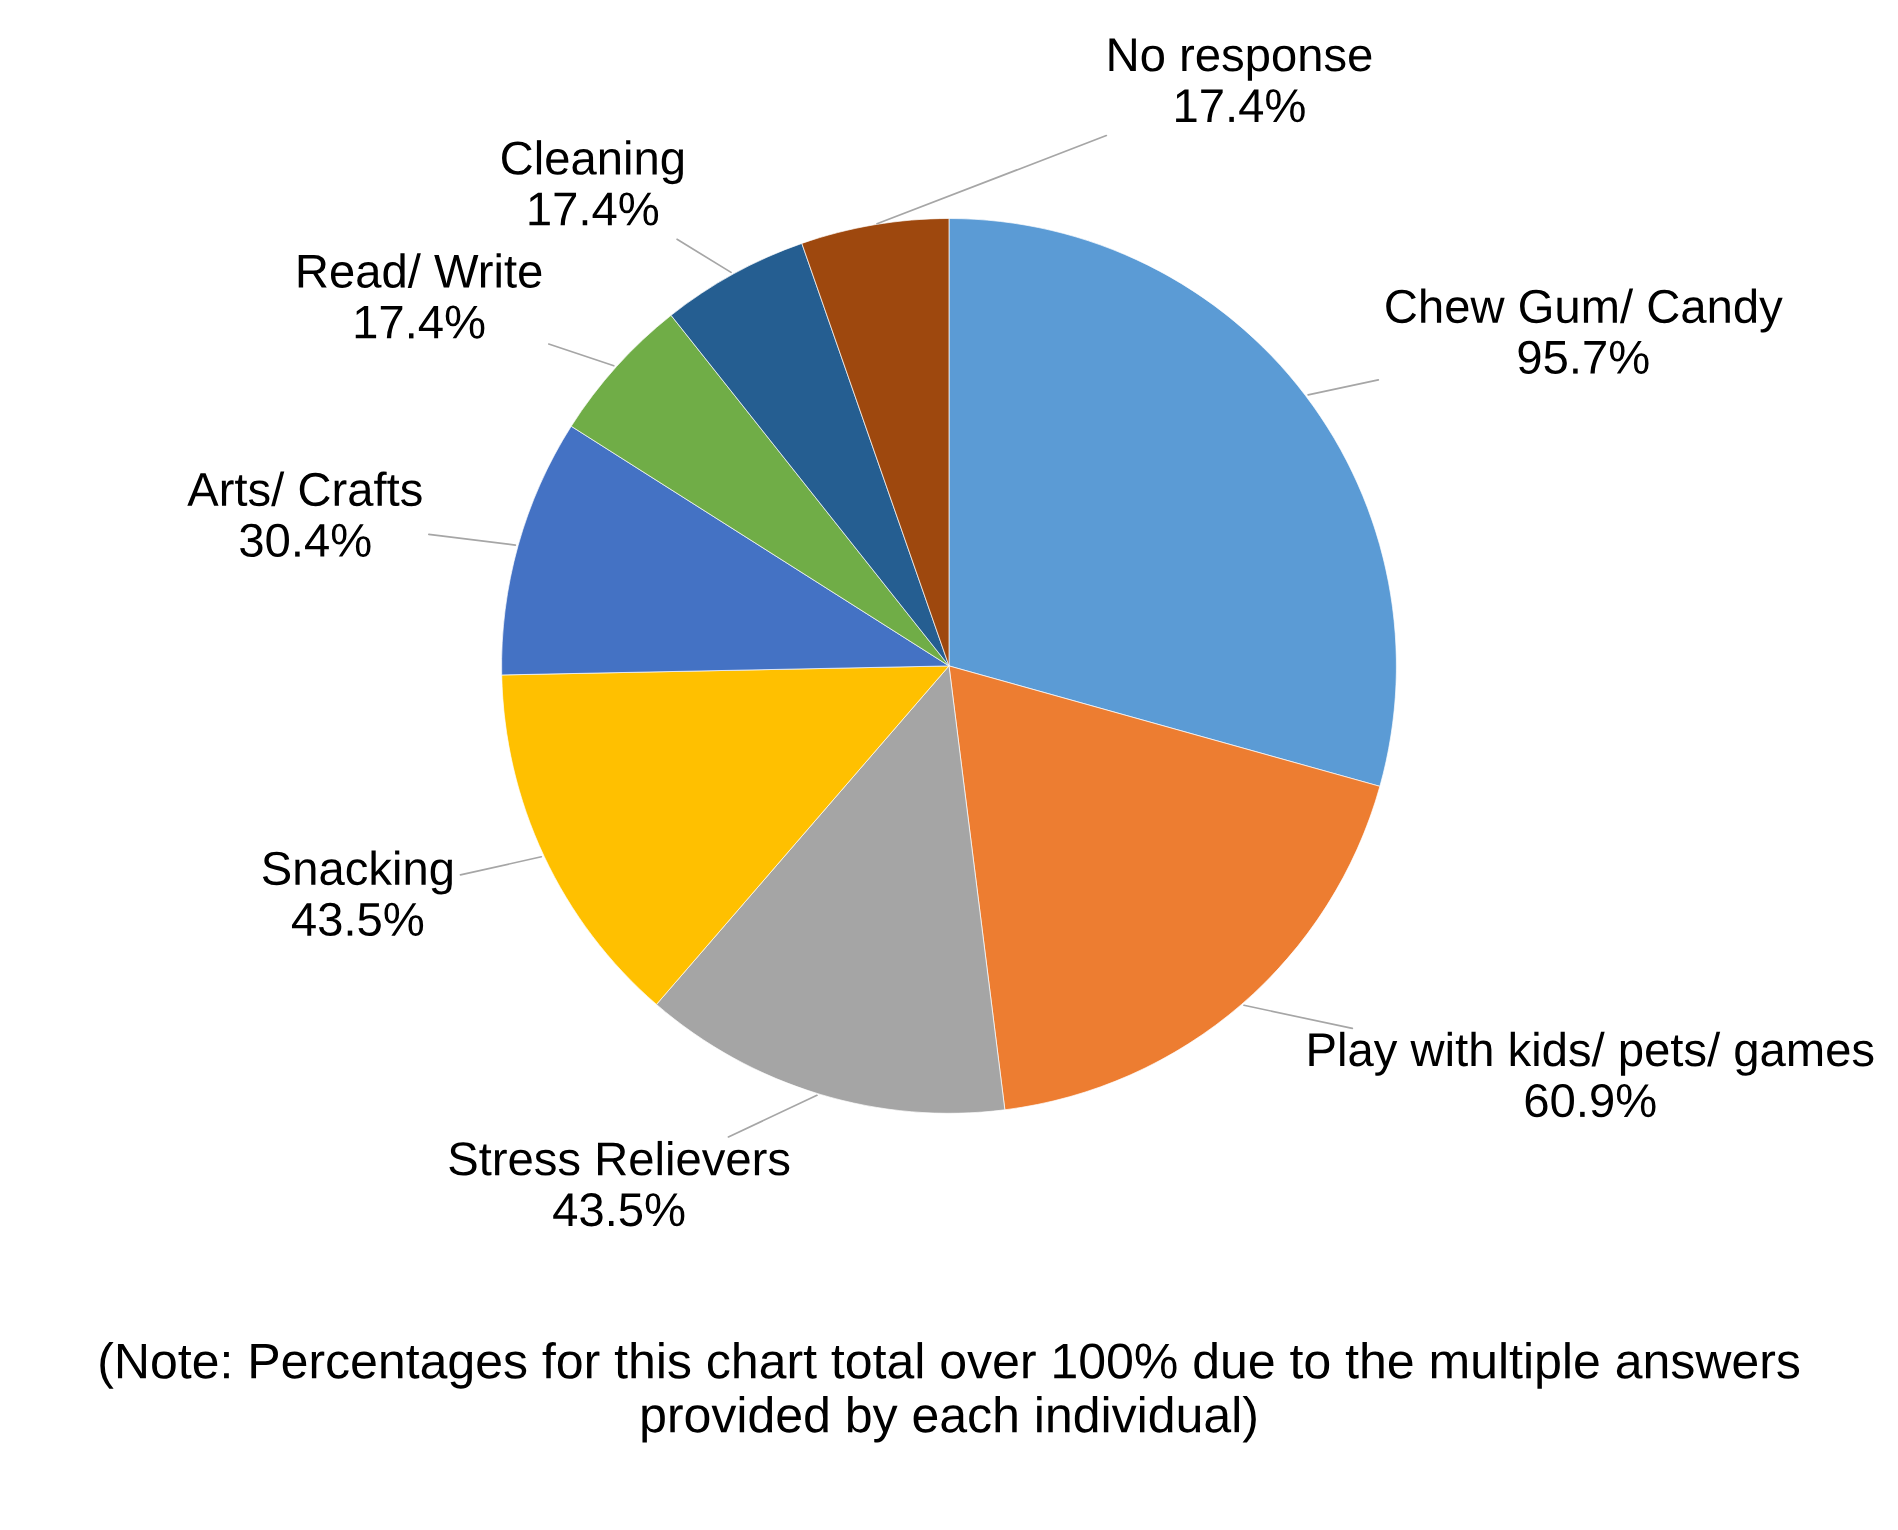 This screenshot has width=1898, height=1530. Describe the element at coordinates (1590, 1100) in the screenshot. I see `data-label: 60.9%` at that location.